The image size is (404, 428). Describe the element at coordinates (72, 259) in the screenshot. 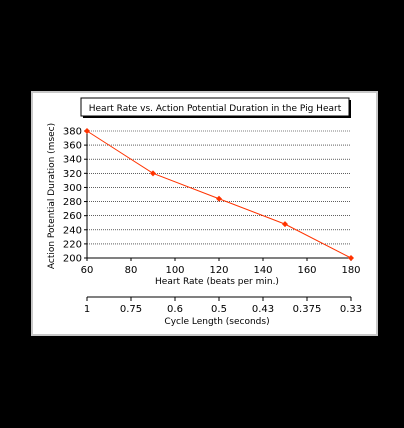

I see `y-tick-label: 200` at that location.